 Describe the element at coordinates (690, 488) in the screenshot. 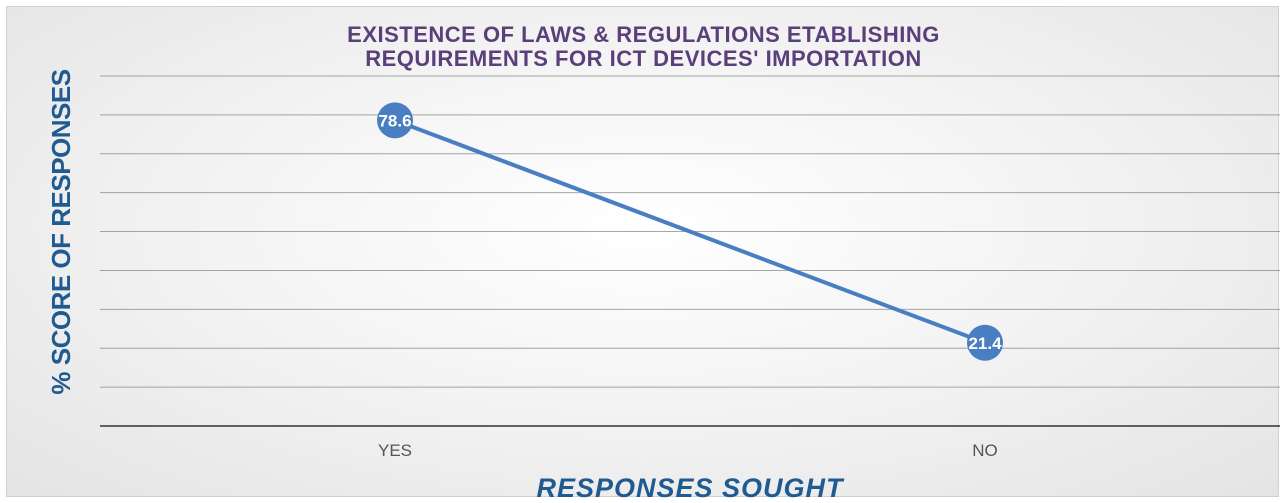

I see `x-axis-title: RESPONSES SOUGHT` at that location.